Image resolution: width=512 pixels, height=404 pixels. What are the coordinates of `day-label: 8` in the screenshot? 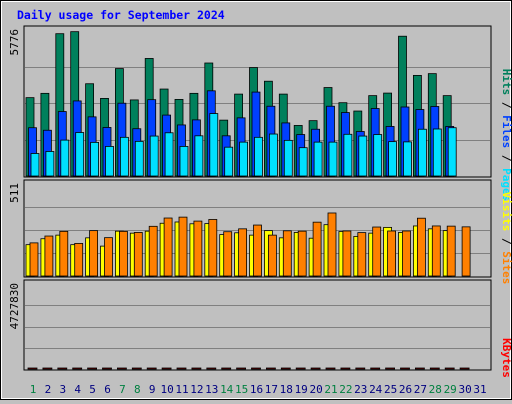 It's located at (137, 389).